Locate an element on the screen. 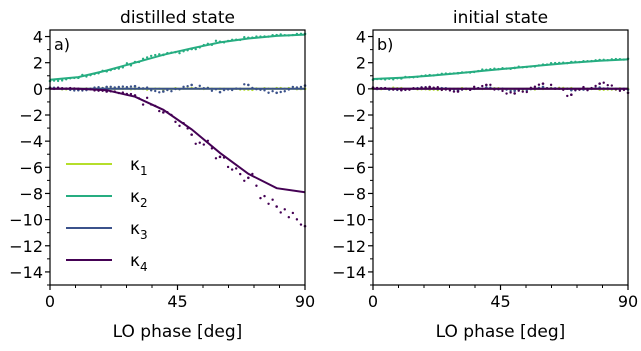 The width and height of the screenshot is (641, 351). y-tick-label: −8 is located at coordinates (354, 193).